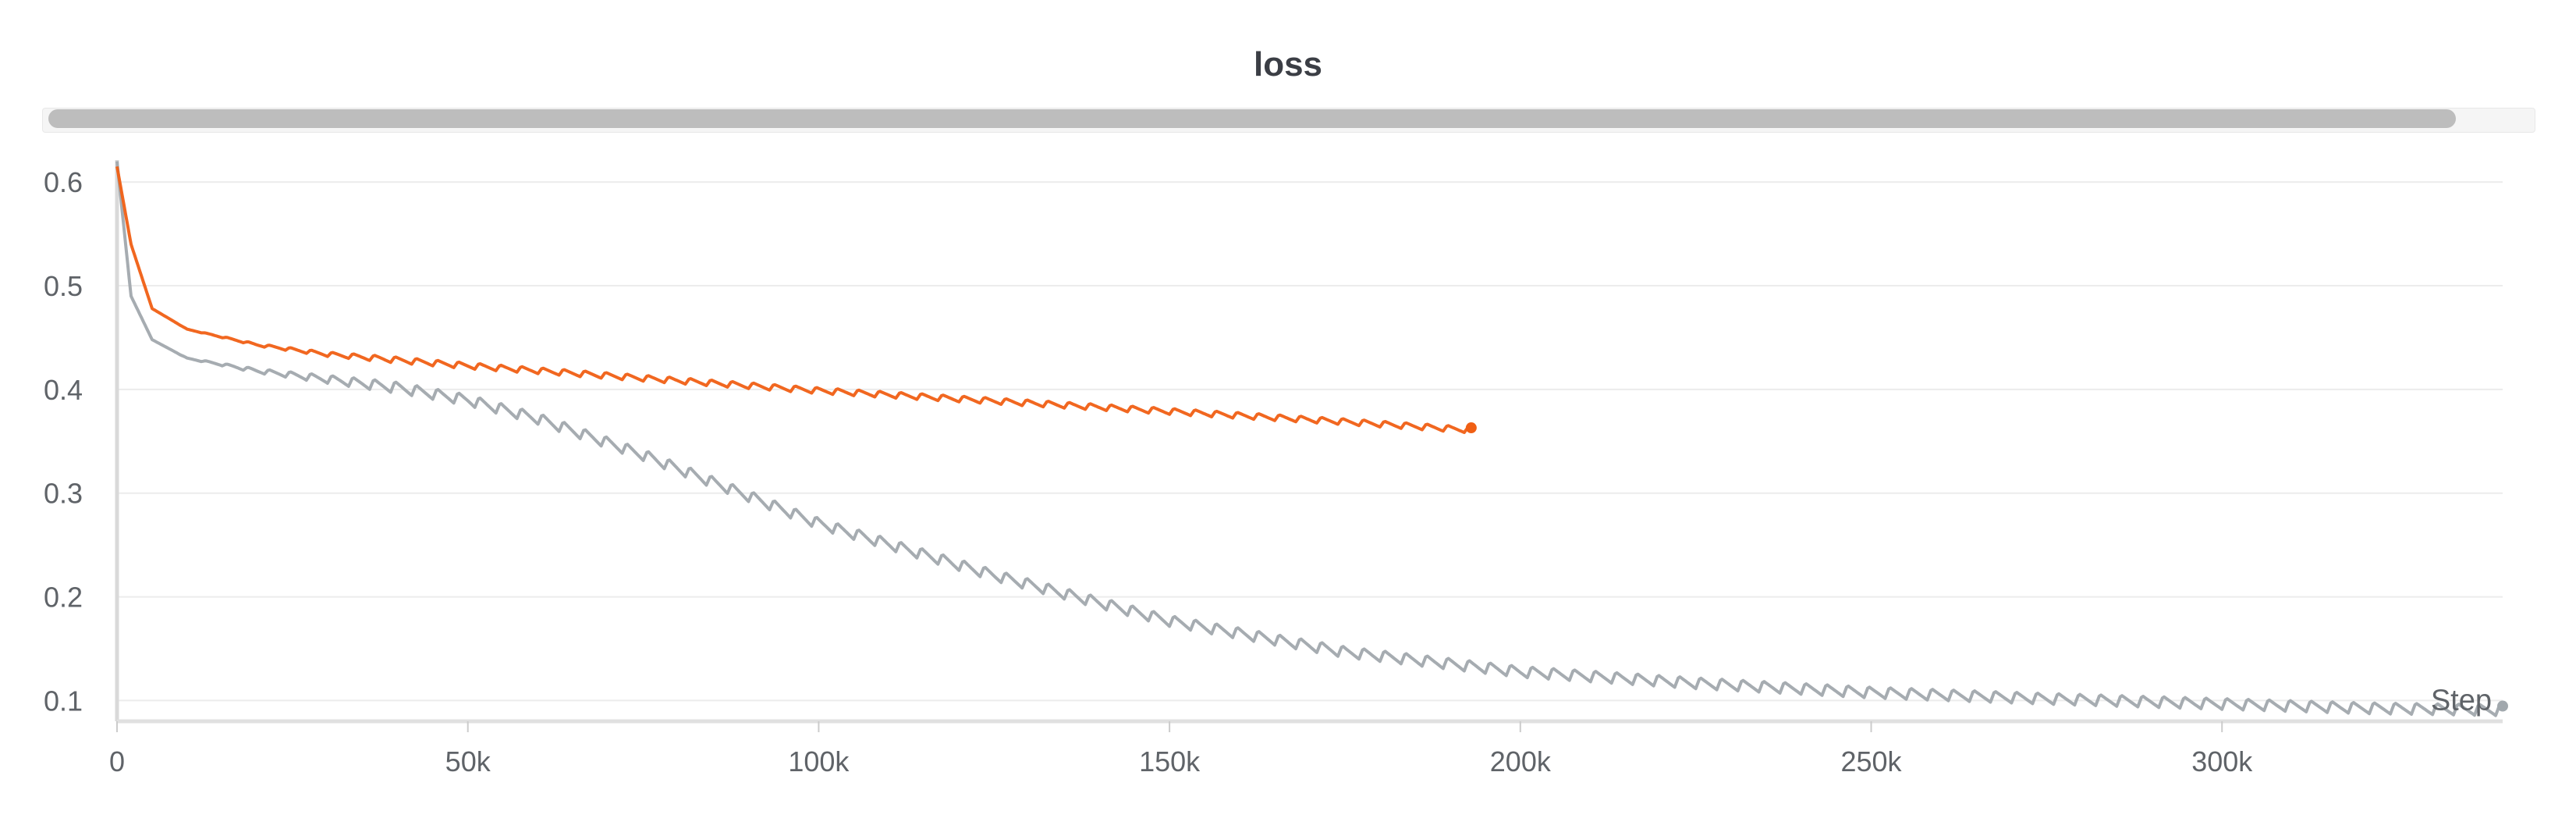 The image size is (2576, 829). I want to click on x-axis-ticks: 0 50k 100k 150k 200k 250k 300k, so click(1181, 749).